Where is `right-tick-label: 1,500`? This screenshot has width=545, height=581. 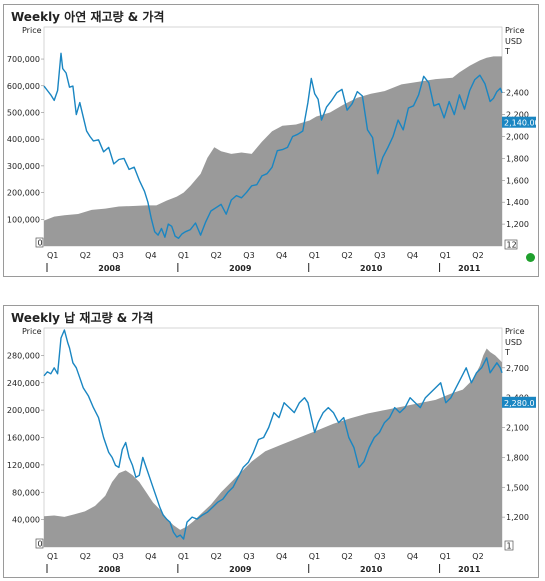 right-tick-label: 1,500 is located at coordinates (517, 487).